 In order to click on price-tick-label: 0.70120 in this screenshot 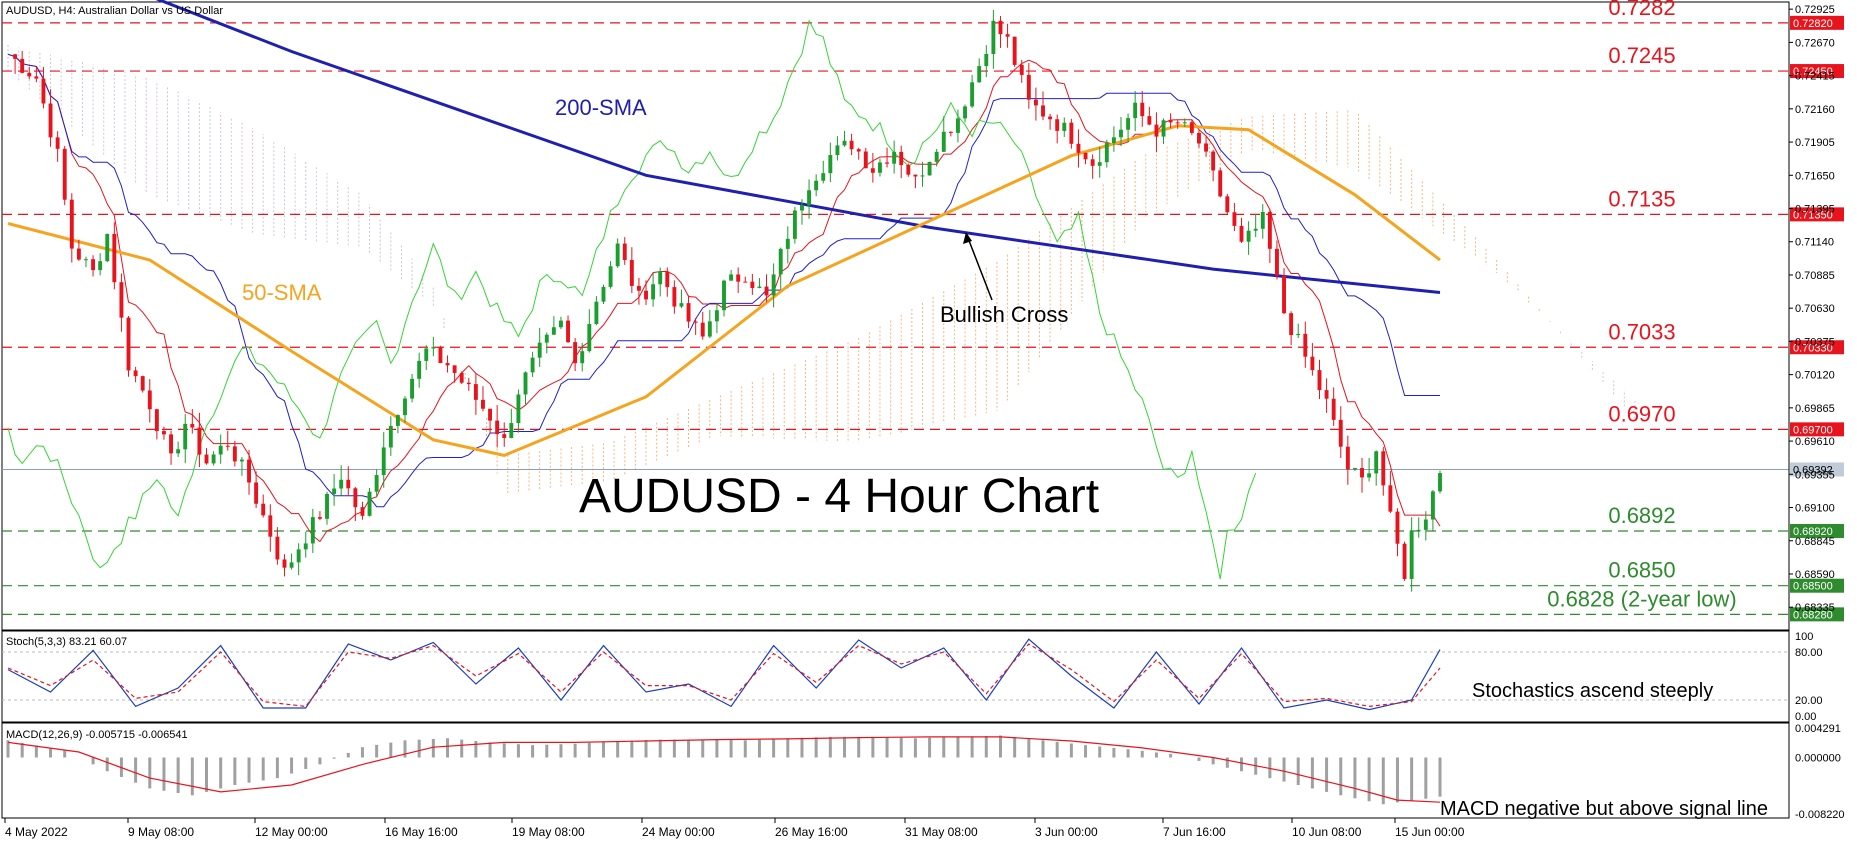, I will do `click(1815, 376)`.